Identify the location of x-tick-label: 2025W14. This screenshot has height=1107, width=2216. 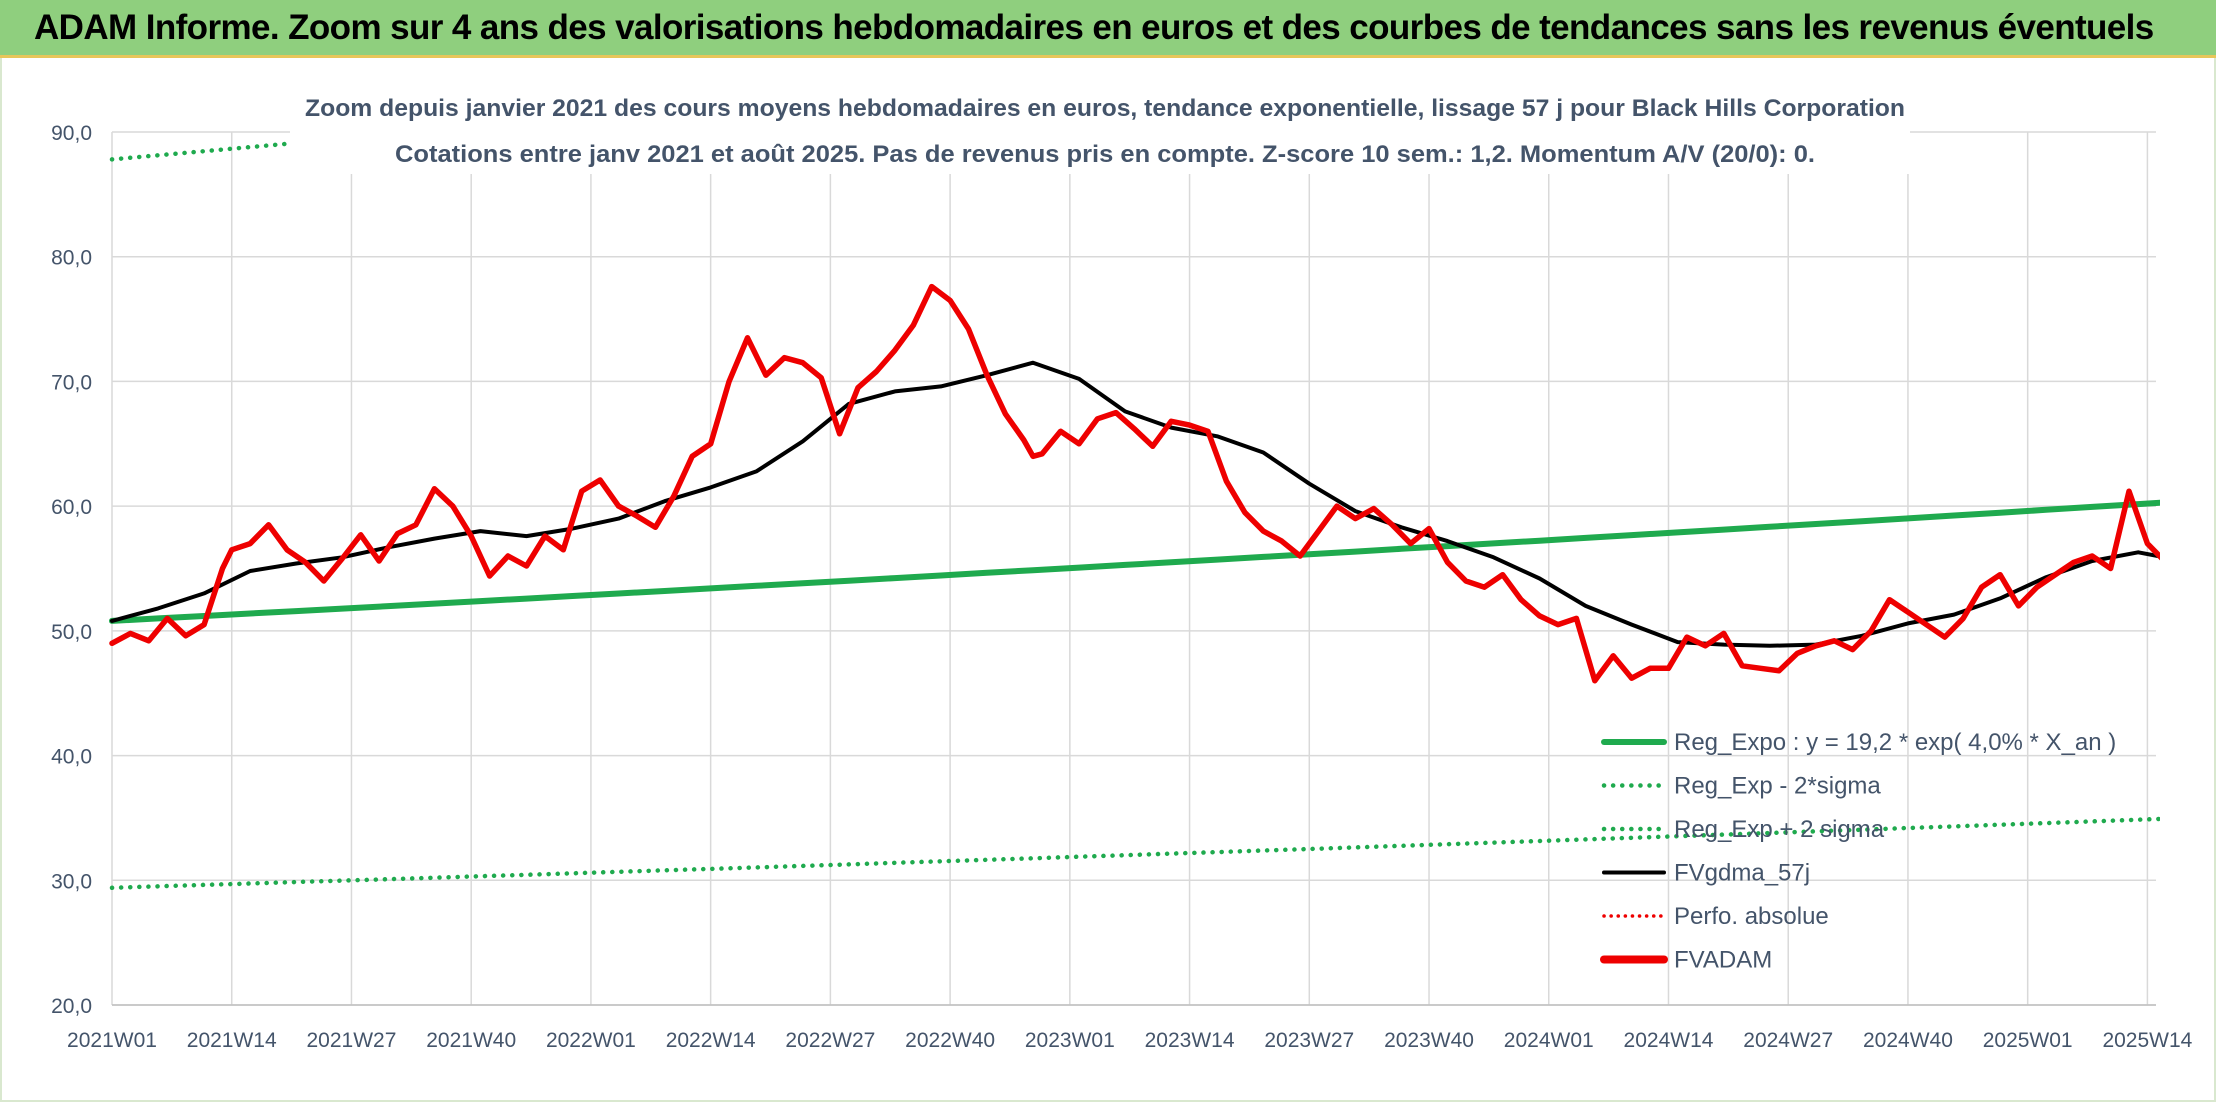
(2147, 1040).